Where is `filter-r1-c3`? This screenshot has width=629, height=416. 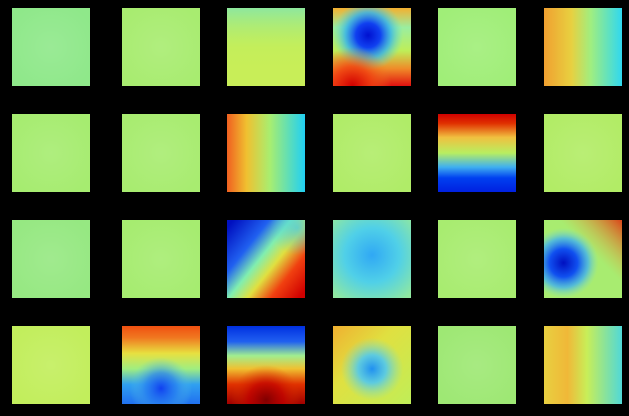
filter-r1-c3 is located at coordinates (266, 47).